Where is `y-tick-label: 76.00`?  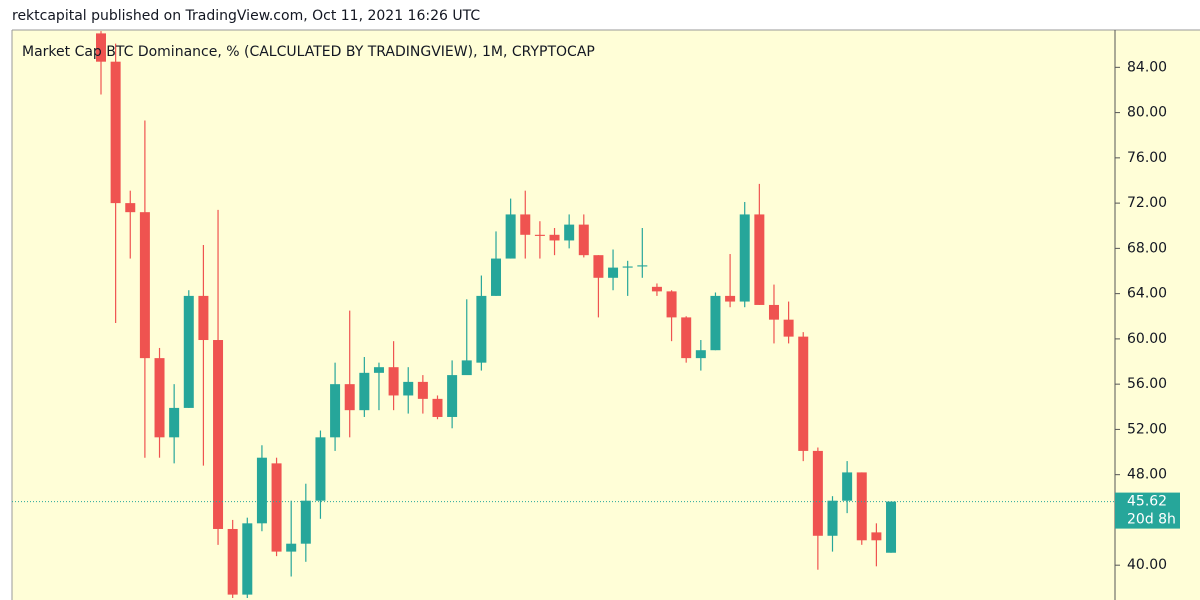
y-tick-label: 76.00 is located at coordinates (1147, 158).